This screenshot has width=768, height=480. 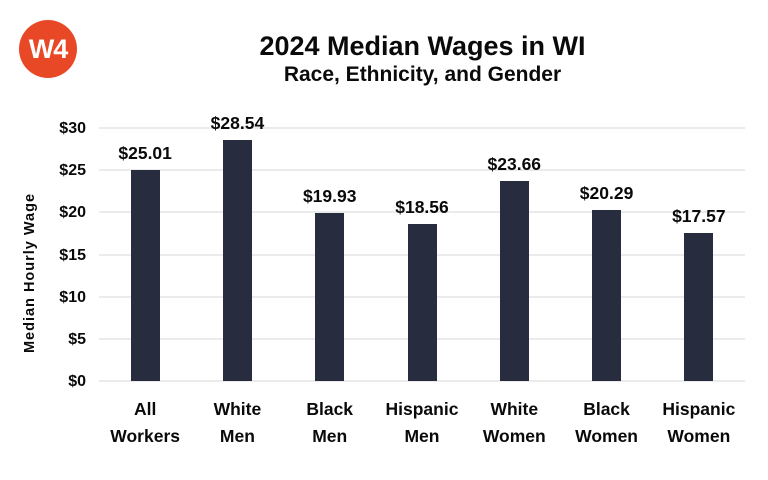 What do you see at coordinates (514, 164) in the screenshot?
I see `bar-value-label: $23.66` at bounding box center [514, 164].